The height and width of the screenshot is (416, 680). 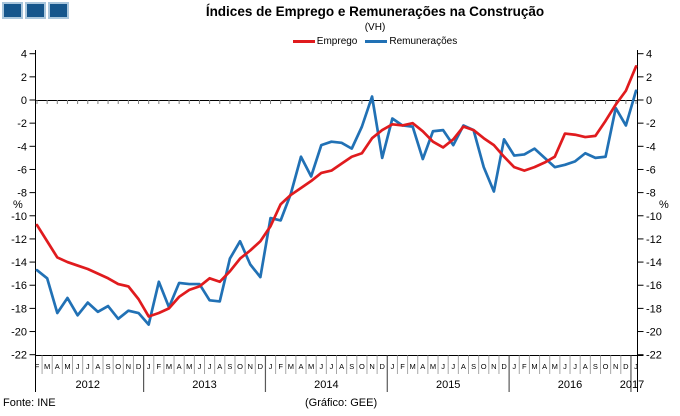 What do you see at coordinates (22, 170) in the screenshot?
I see `y-tick-label-left: -6` at bounding box center [22, 170].